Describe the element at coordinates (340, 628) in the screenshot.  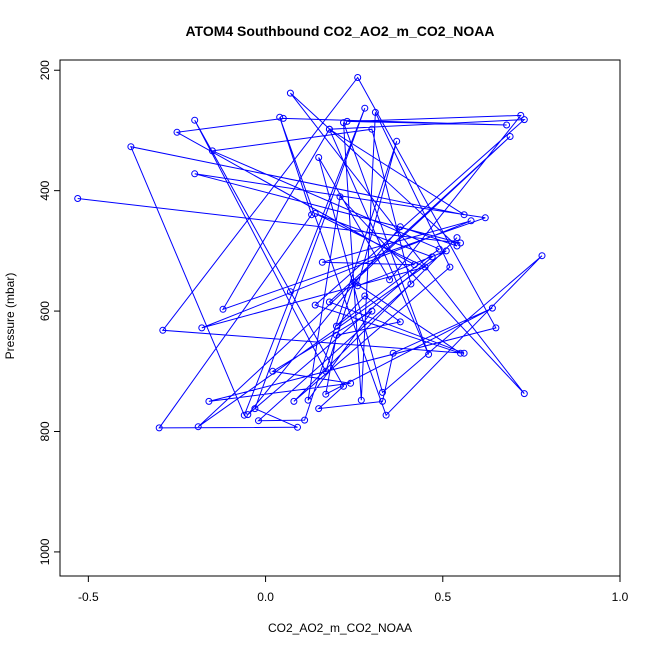
I see `x-axis-label: CO2_AO2_m_CO2_NOAA` at that location.